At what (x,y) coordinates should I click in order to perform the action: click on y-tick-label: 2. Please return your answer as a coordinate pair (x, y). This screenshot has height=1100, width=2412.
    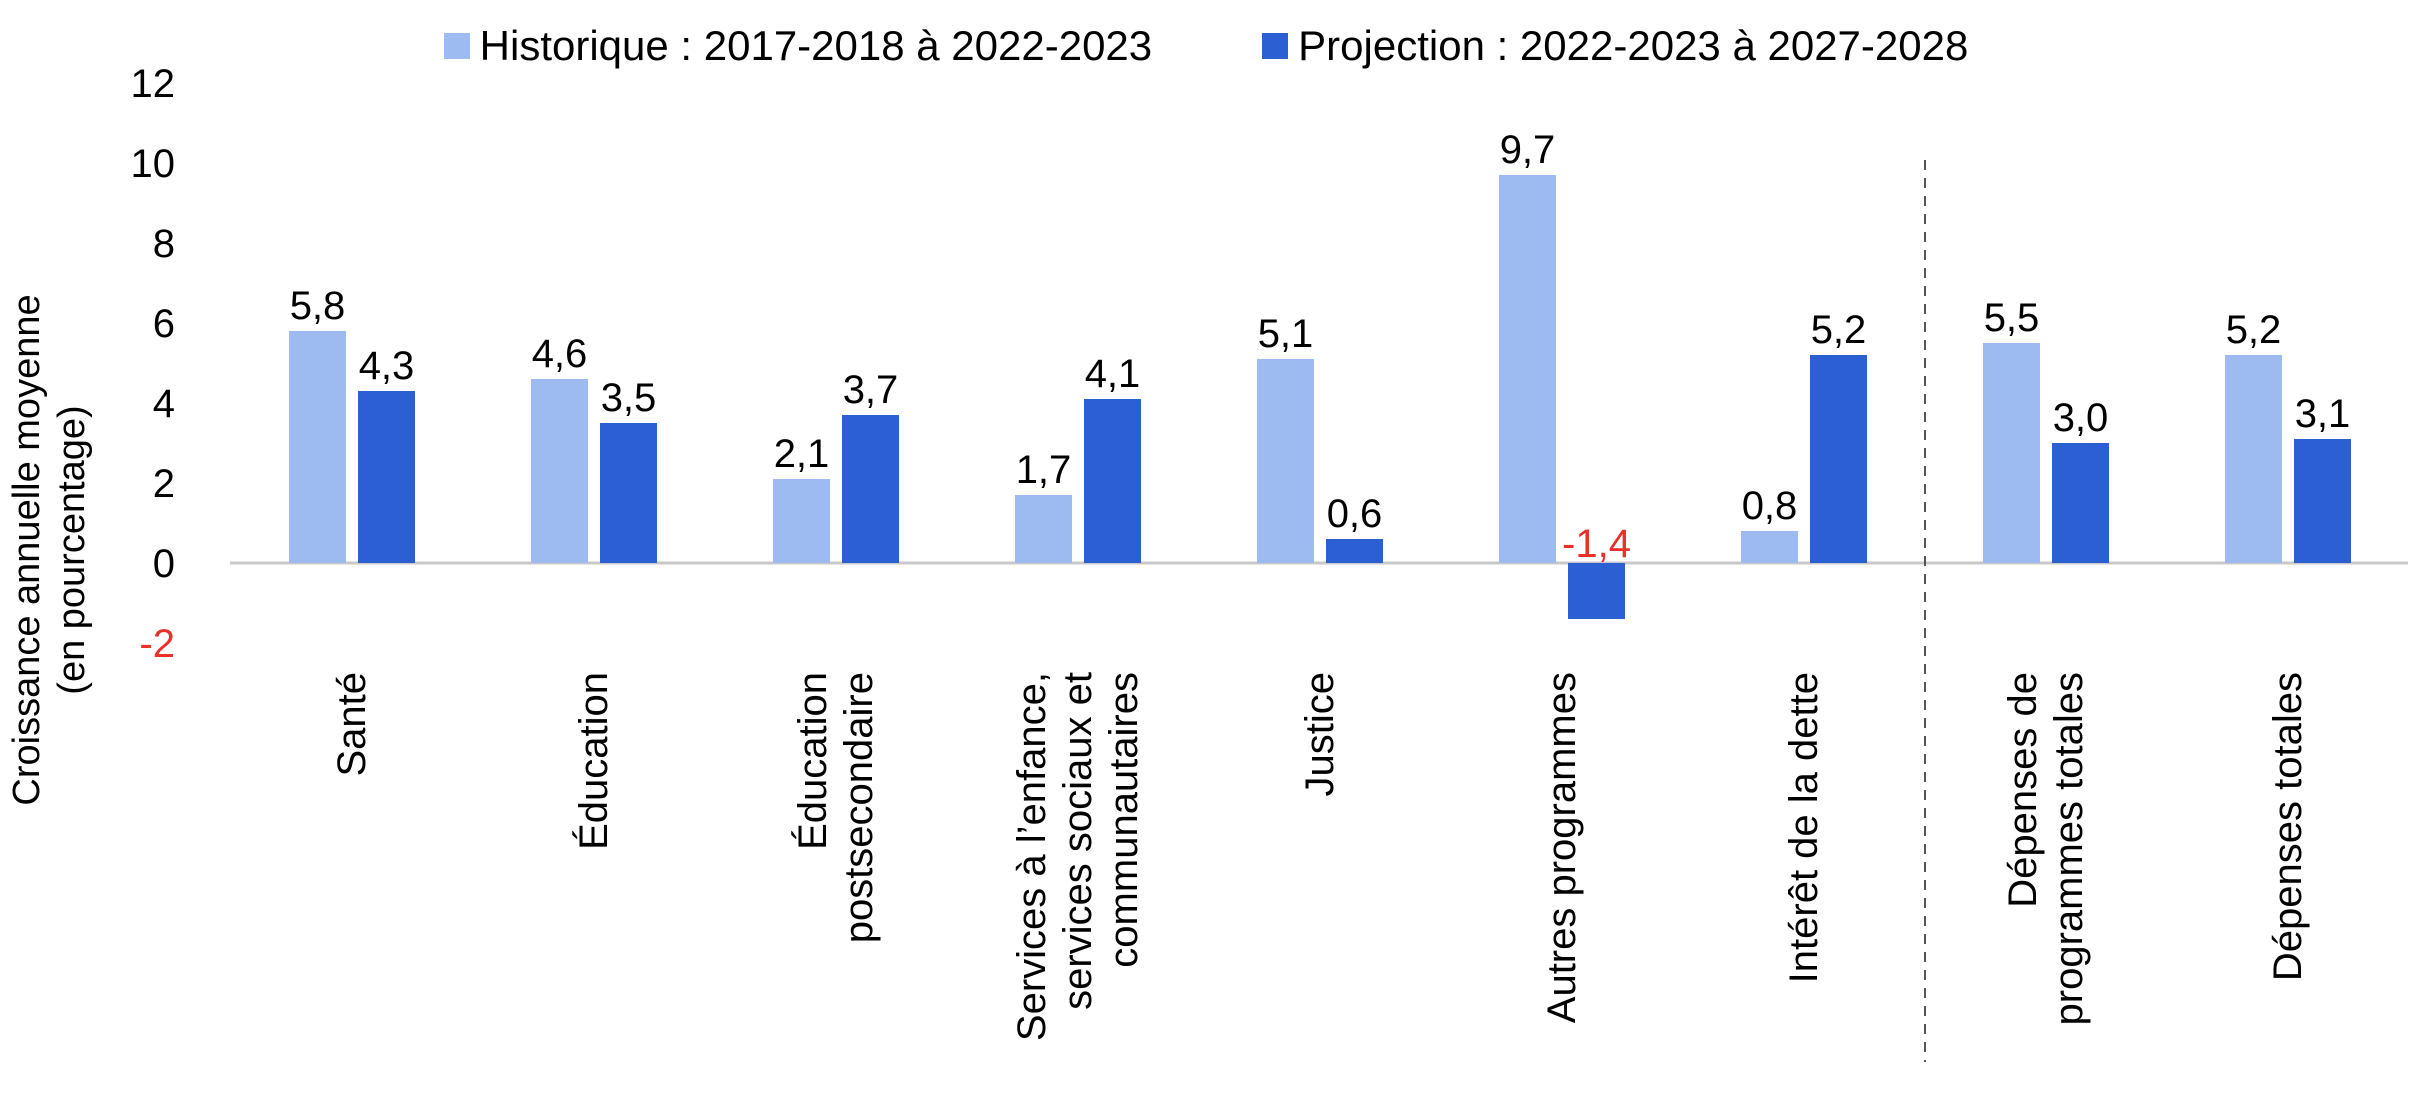
    Looking at the image, I should click on (164, 484).